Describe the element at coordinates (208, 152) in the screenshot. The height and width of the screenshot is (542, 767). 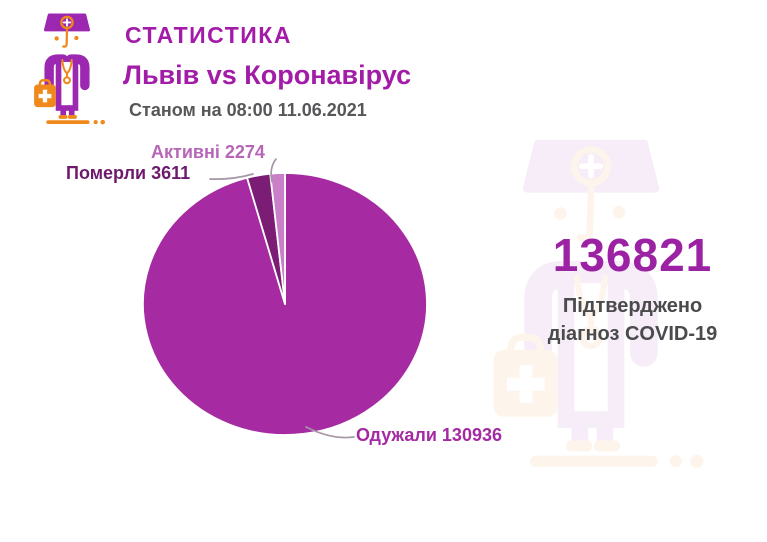
I see `pie-label-active: Активні 2274` at that location.